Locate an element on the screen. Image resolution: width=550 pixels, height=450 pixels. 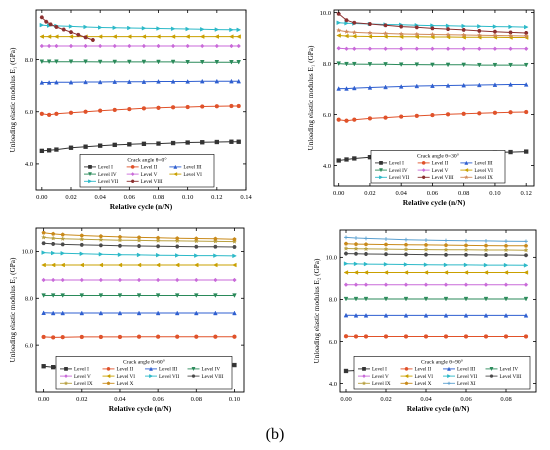
plot-frame is located at coordinates (140, 310).